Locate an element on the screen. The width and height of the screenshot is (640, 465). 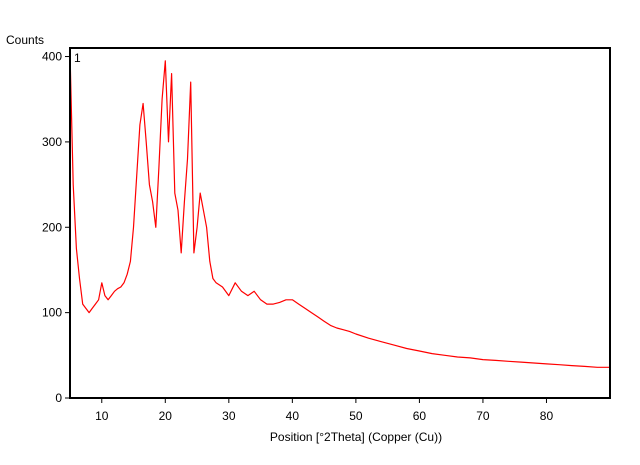
x-tick-label: 10 is located at coordinates (102, 416).